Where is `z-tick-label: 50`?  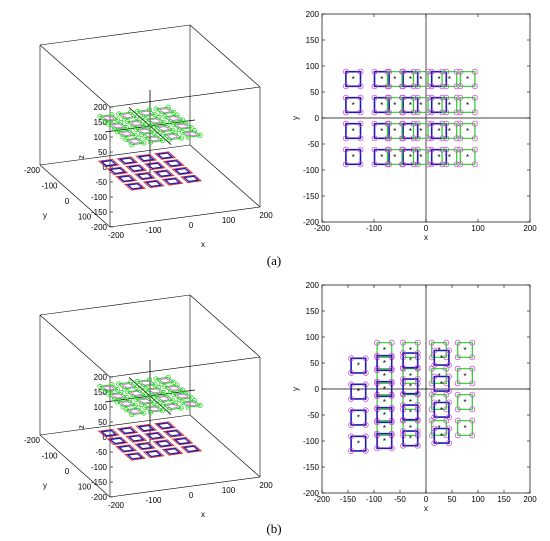 z-tick-label: 50 is located at coordinates (102, 422).